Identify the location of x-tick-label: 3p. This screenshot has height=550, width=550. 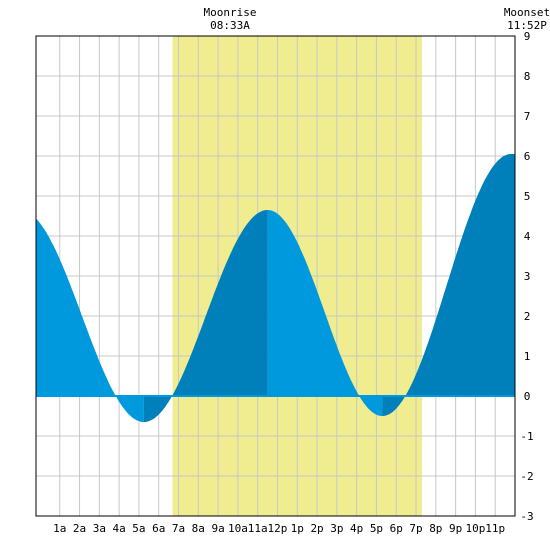
(336, 528).